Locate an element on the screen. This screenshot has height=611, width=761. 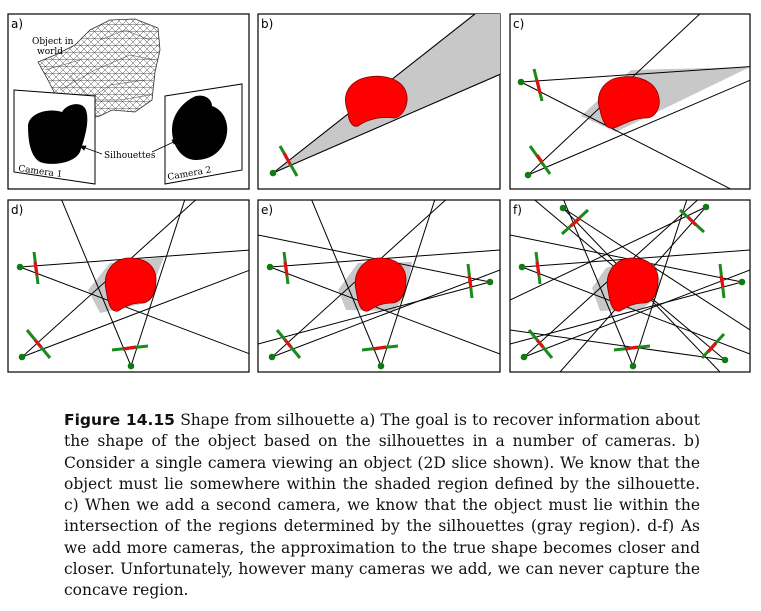
panel-f: f) is located at coordinates (630, 286).